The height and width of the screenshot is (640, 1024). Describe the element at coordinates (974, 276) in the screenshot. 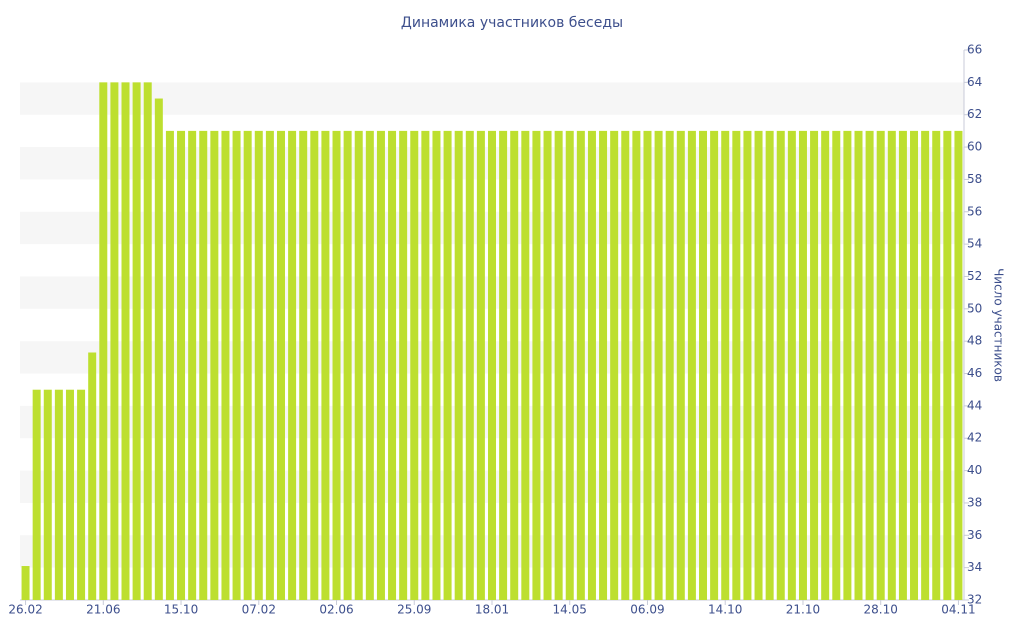

I see `y-tick-label: 52` at that location.